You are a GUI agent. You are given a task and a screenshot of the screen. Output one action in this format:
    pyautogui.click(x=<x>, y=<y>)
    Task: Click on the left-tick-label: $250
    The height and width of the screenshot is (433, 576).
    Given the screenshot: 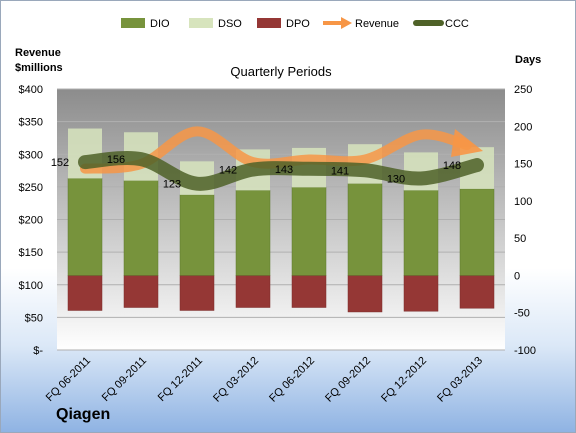 What is the action you would take?
    pyautogui.click(x=31, y=188)
    